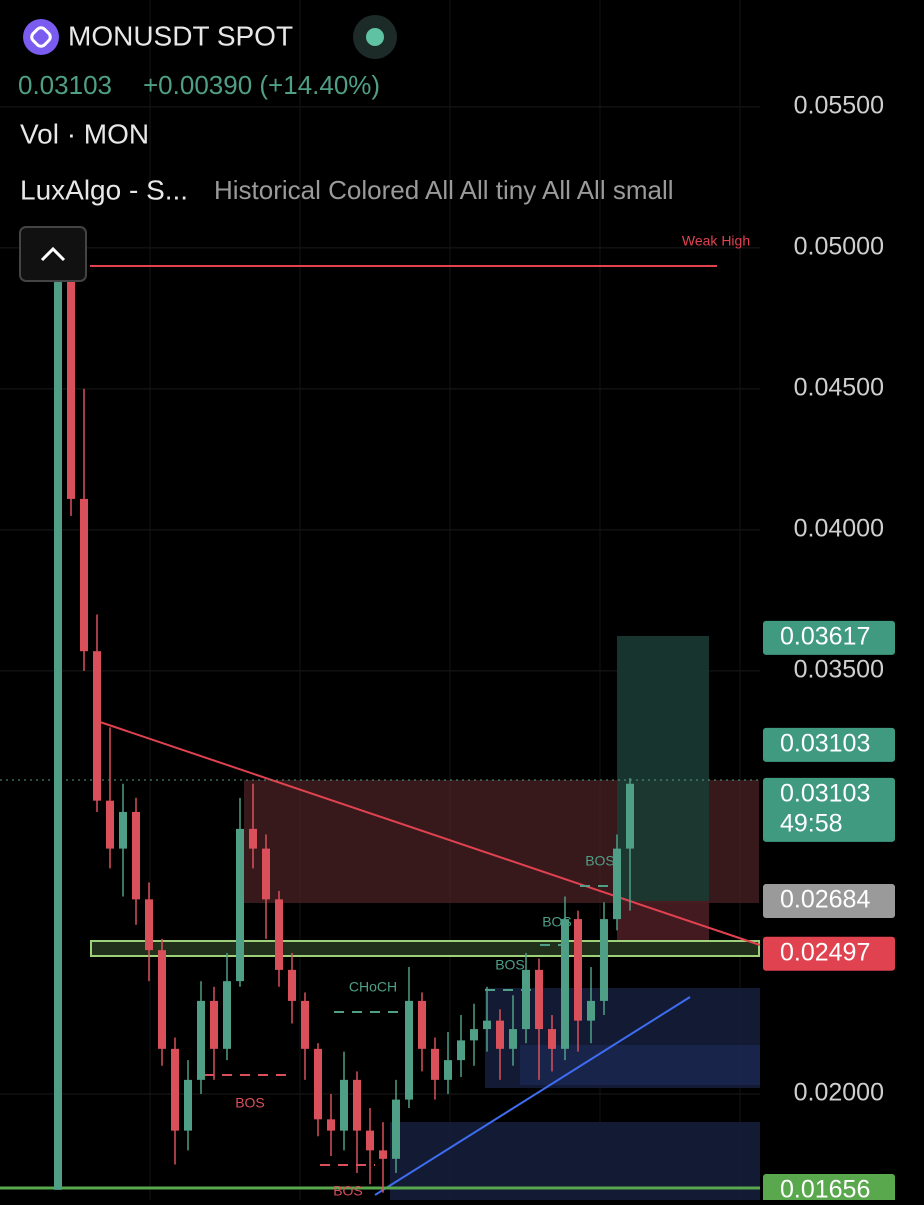 This screenshot has height=1205, width=924. Describe the element at coordinates (65, 85) in the screenshot. I see `last-price: 0.03103` at that location.